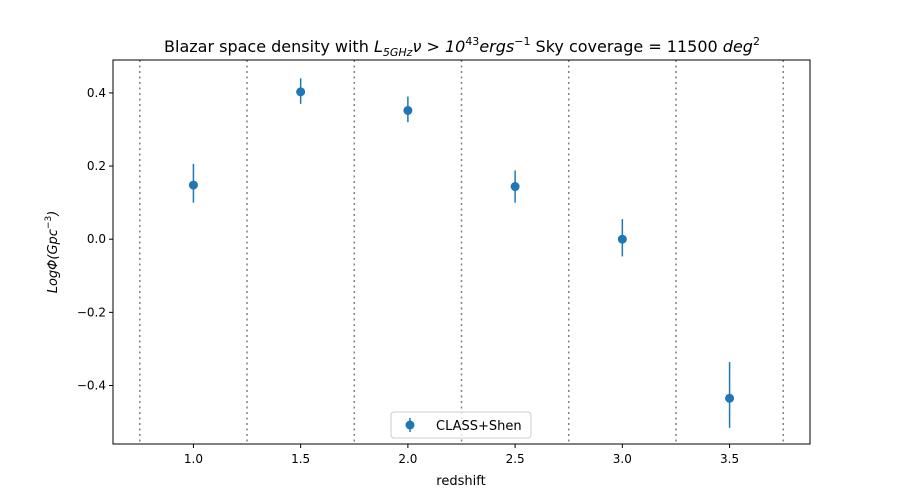 The width and height of the screenshot is (900, 500). What do you see at coordinates (472, 41) in the screenshot?
I see `title-exponent: 43` at bounding box center [472, 41].